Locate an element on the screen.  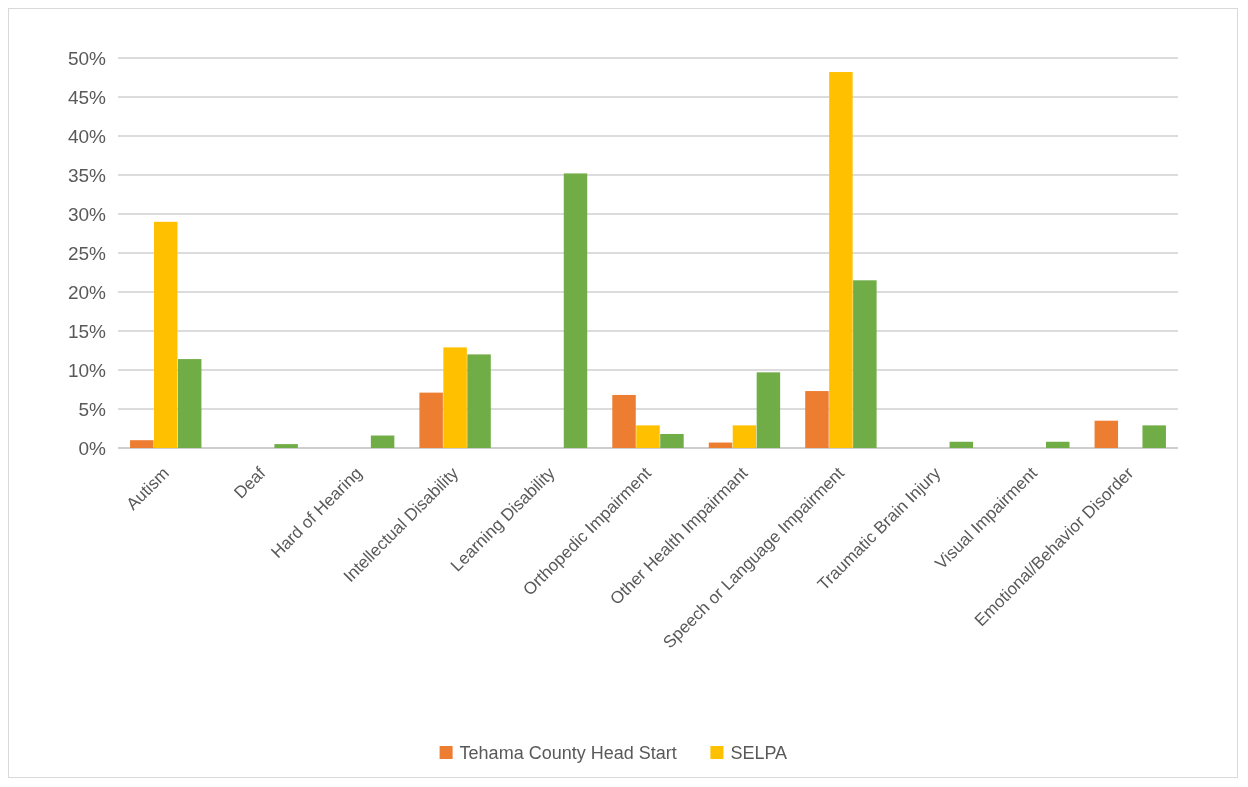
y-tick-label: 5% is located at coordinates (92, 409).